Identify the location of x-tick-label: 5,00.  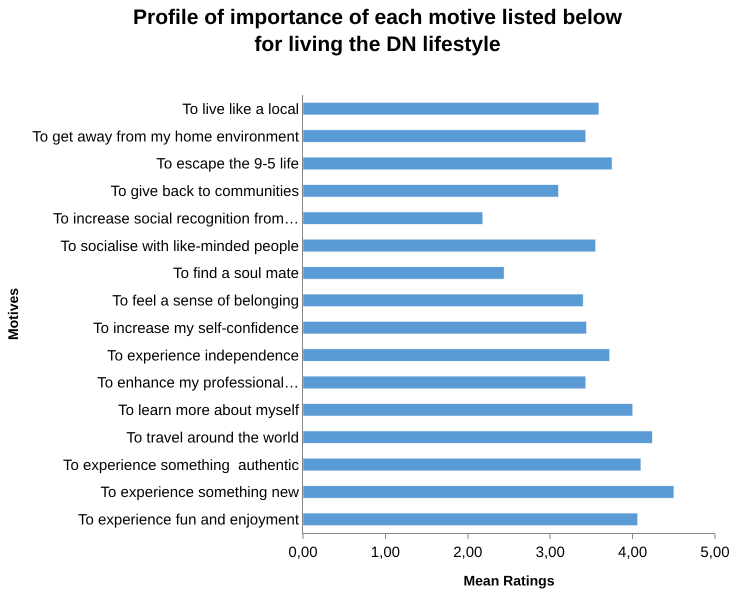
(715, 552).